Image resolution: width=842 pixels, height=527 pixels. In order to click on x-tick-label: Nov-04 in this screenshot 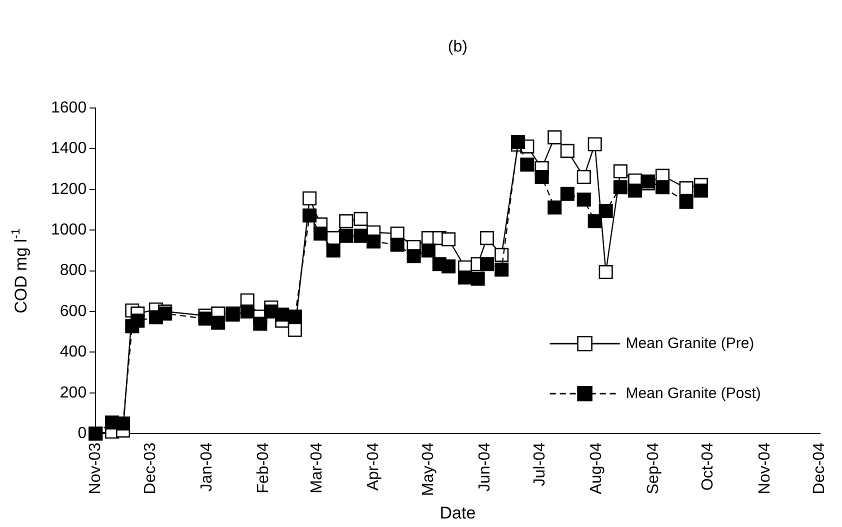, I will do `click(765, 468)`.